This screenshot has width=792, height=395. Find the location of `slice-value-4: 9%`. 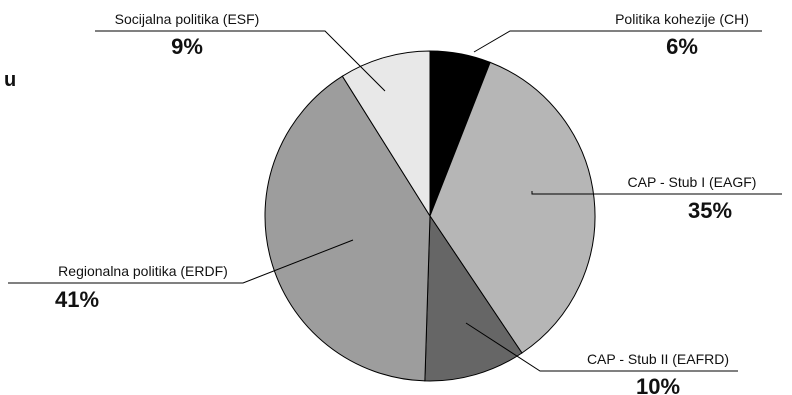

slice-value-4: 9% is located at coordinates (187, 46).